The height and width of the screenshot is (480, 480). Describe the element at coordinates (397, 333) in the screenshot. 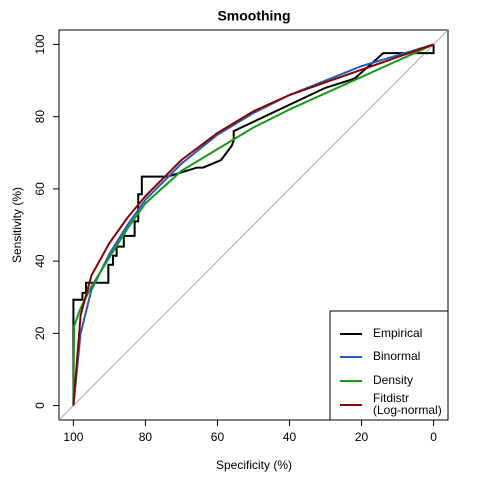

I see `legend-label: Empirical` at that location.